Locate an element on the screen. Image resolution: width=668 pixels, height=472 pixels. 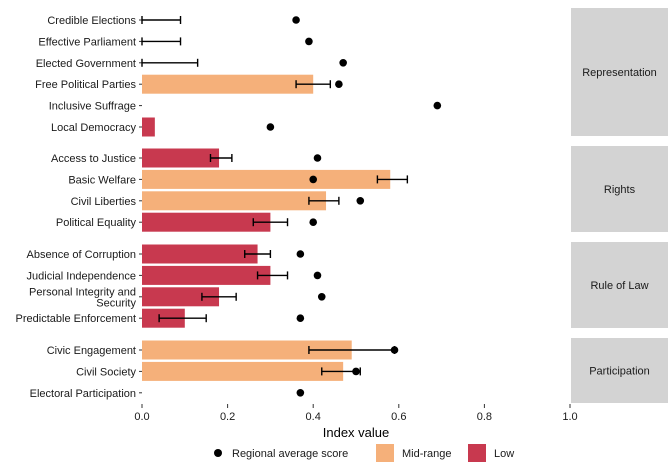
y-tick-label: Access to Justice is located at coordinates (93, 159).